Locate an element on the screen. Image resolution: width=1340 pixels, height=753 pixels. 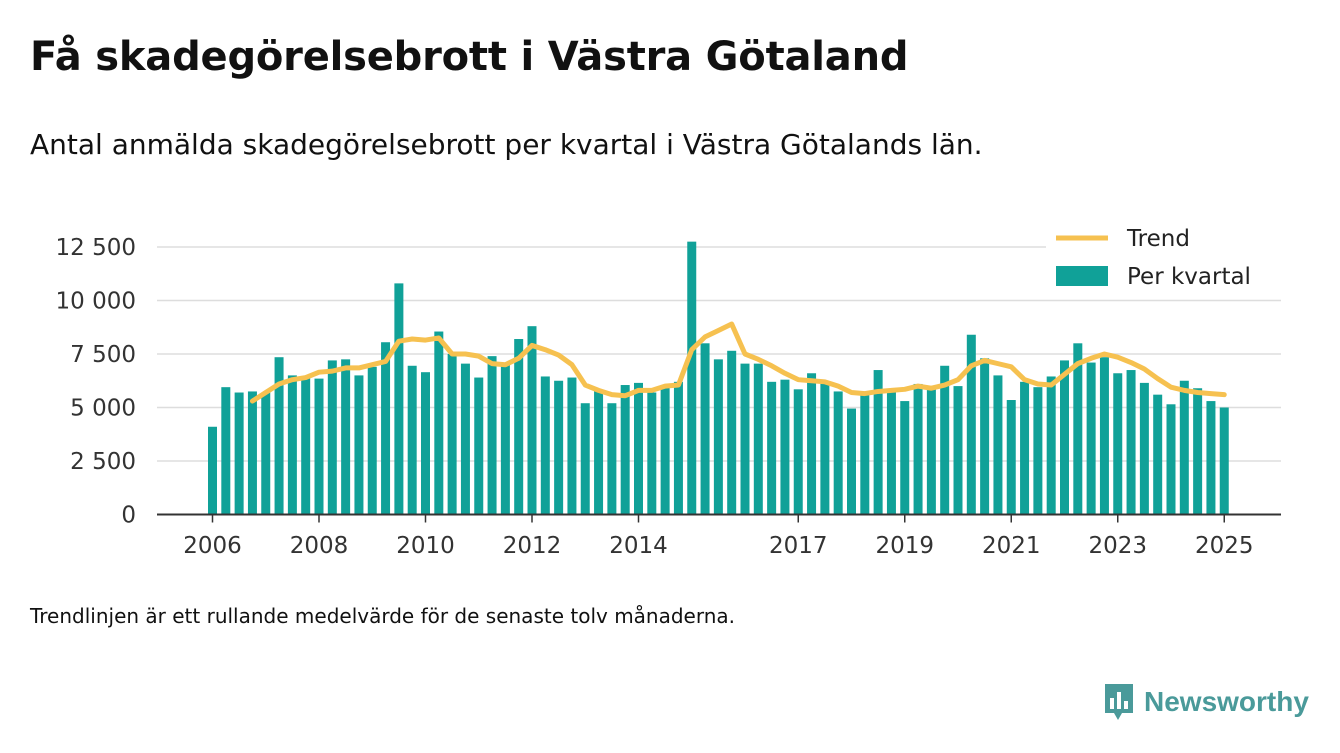
bar-2006Q2 is located at coordinates (226, 451).